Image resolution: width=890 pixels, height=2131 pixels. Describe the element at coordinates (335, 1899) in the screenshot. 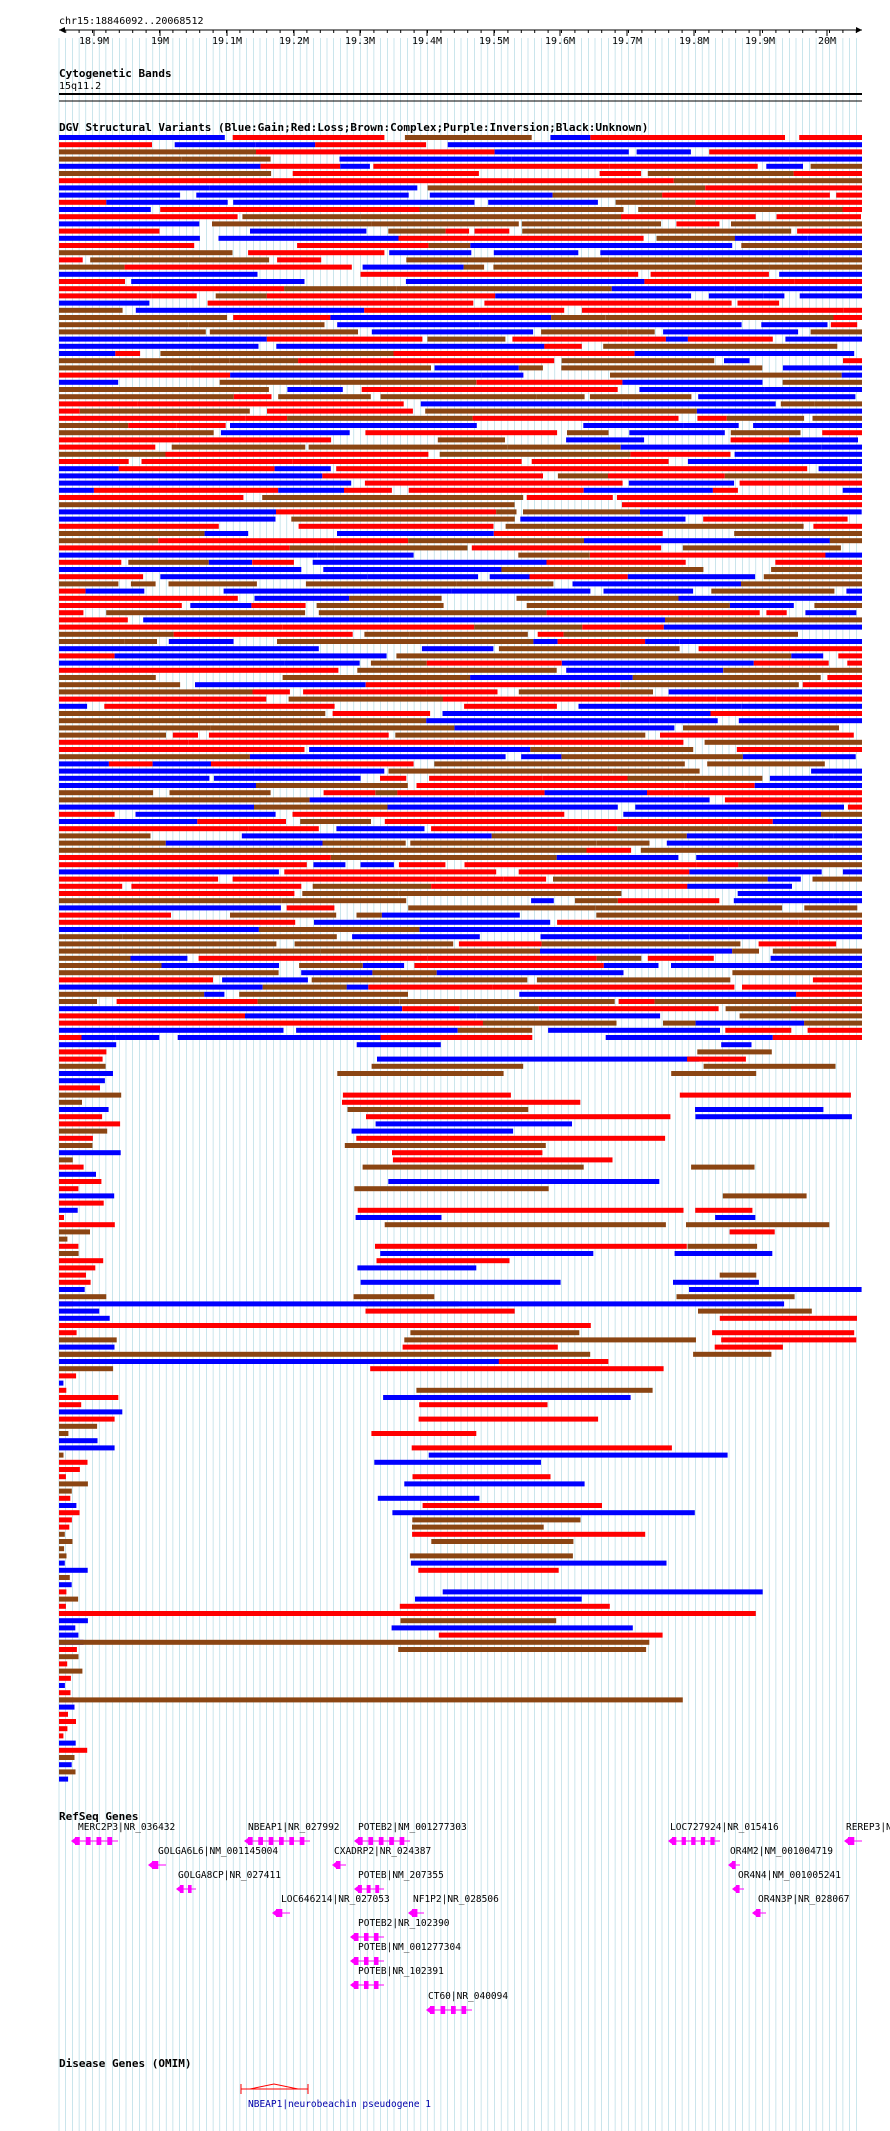

I see `refseq-gene-label: LOC646214|NR_027053` at that location.